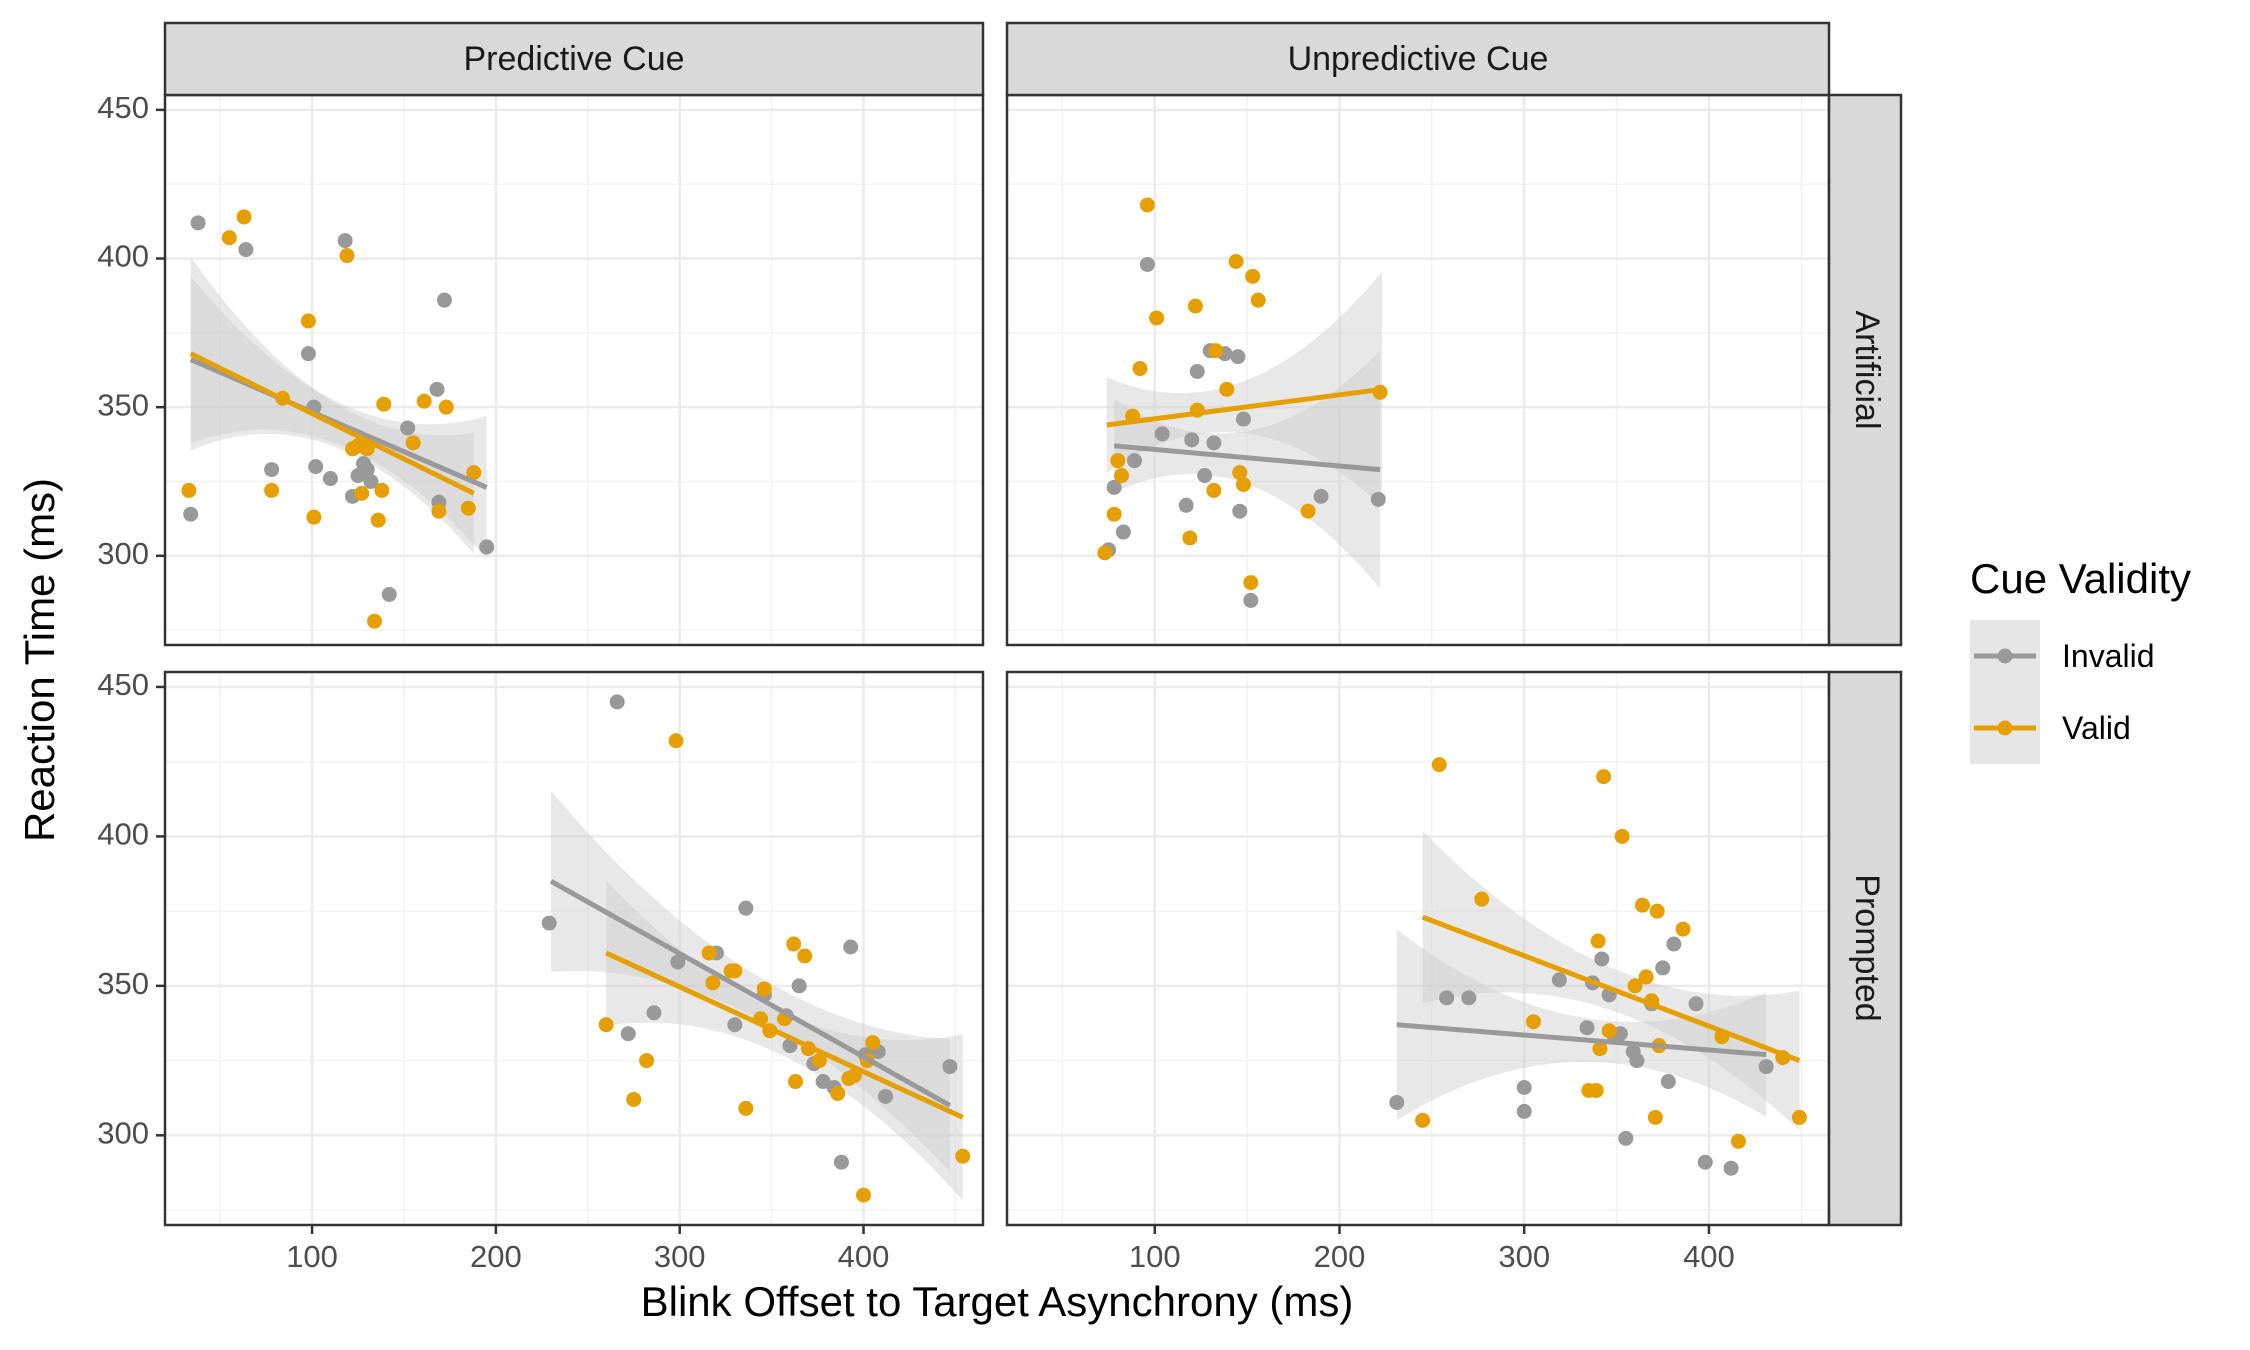  What do you see at coordinates (1418, 59) in the screenshot?
I see `strip-unpredictive-cue: Unpredictive Cue` at bounding box center [1418, 59].